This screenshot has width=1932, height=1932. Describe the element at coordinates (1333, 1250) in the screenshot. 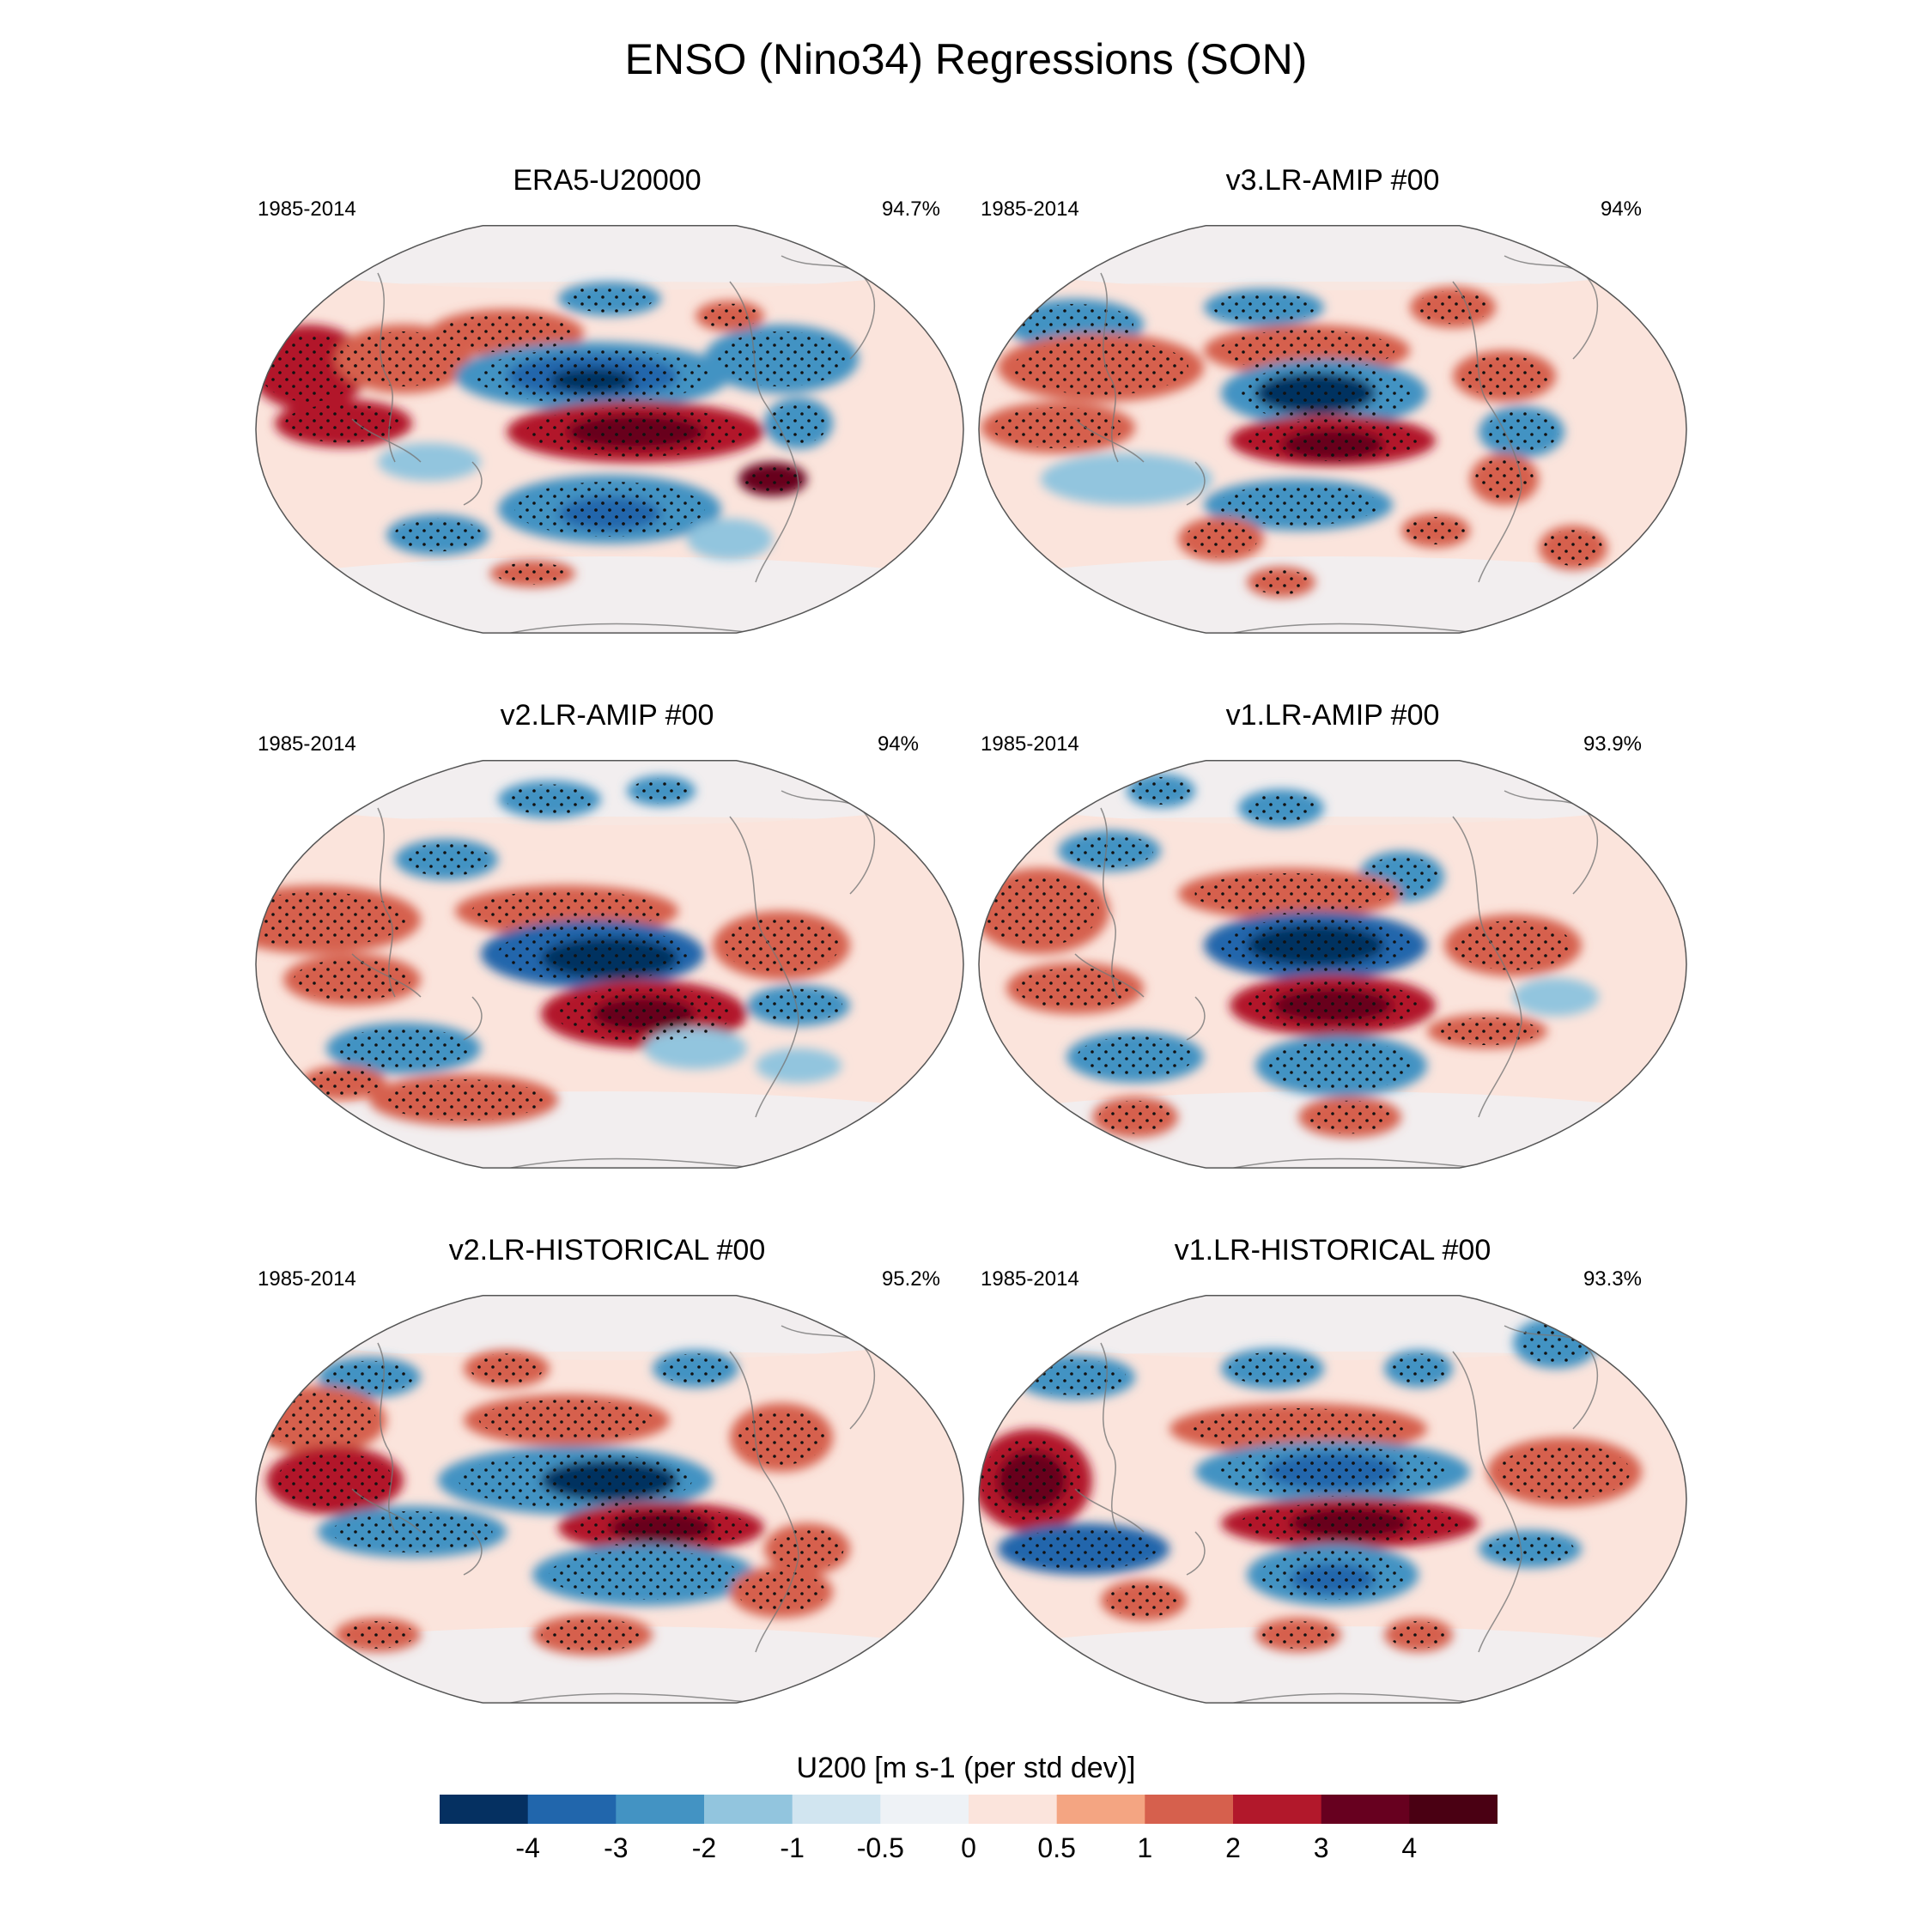

I see `panel-title: v1.LR-HISTORICAL #00` at that location.